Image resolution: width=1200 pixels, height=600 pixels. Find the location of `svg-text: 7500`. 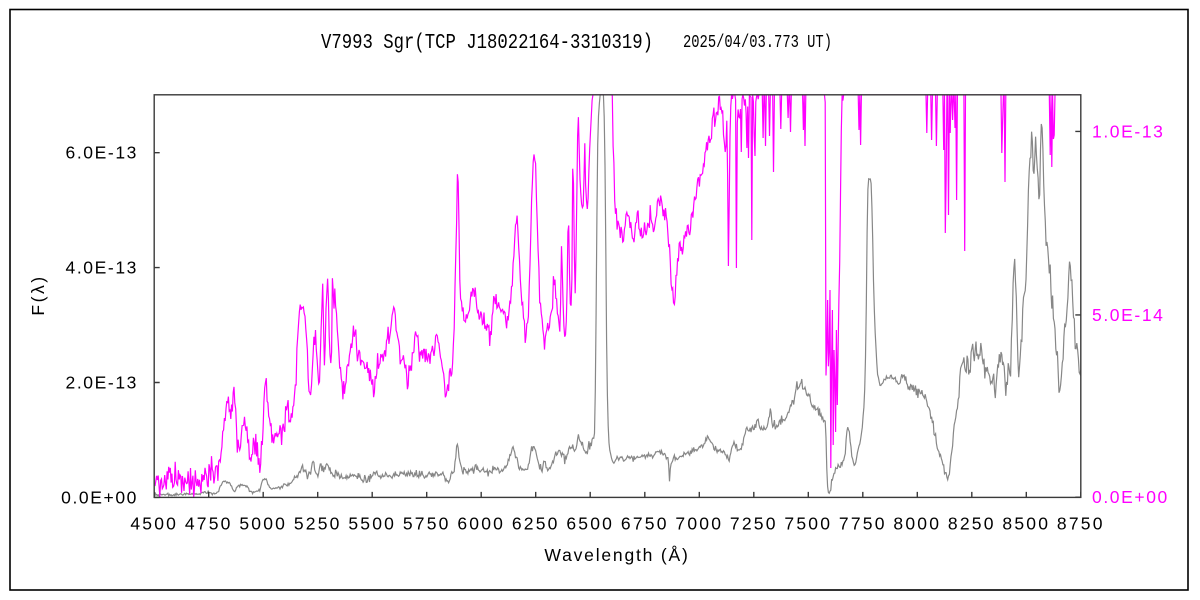

svg-text: 7500 is located at coordinates (808, 524).